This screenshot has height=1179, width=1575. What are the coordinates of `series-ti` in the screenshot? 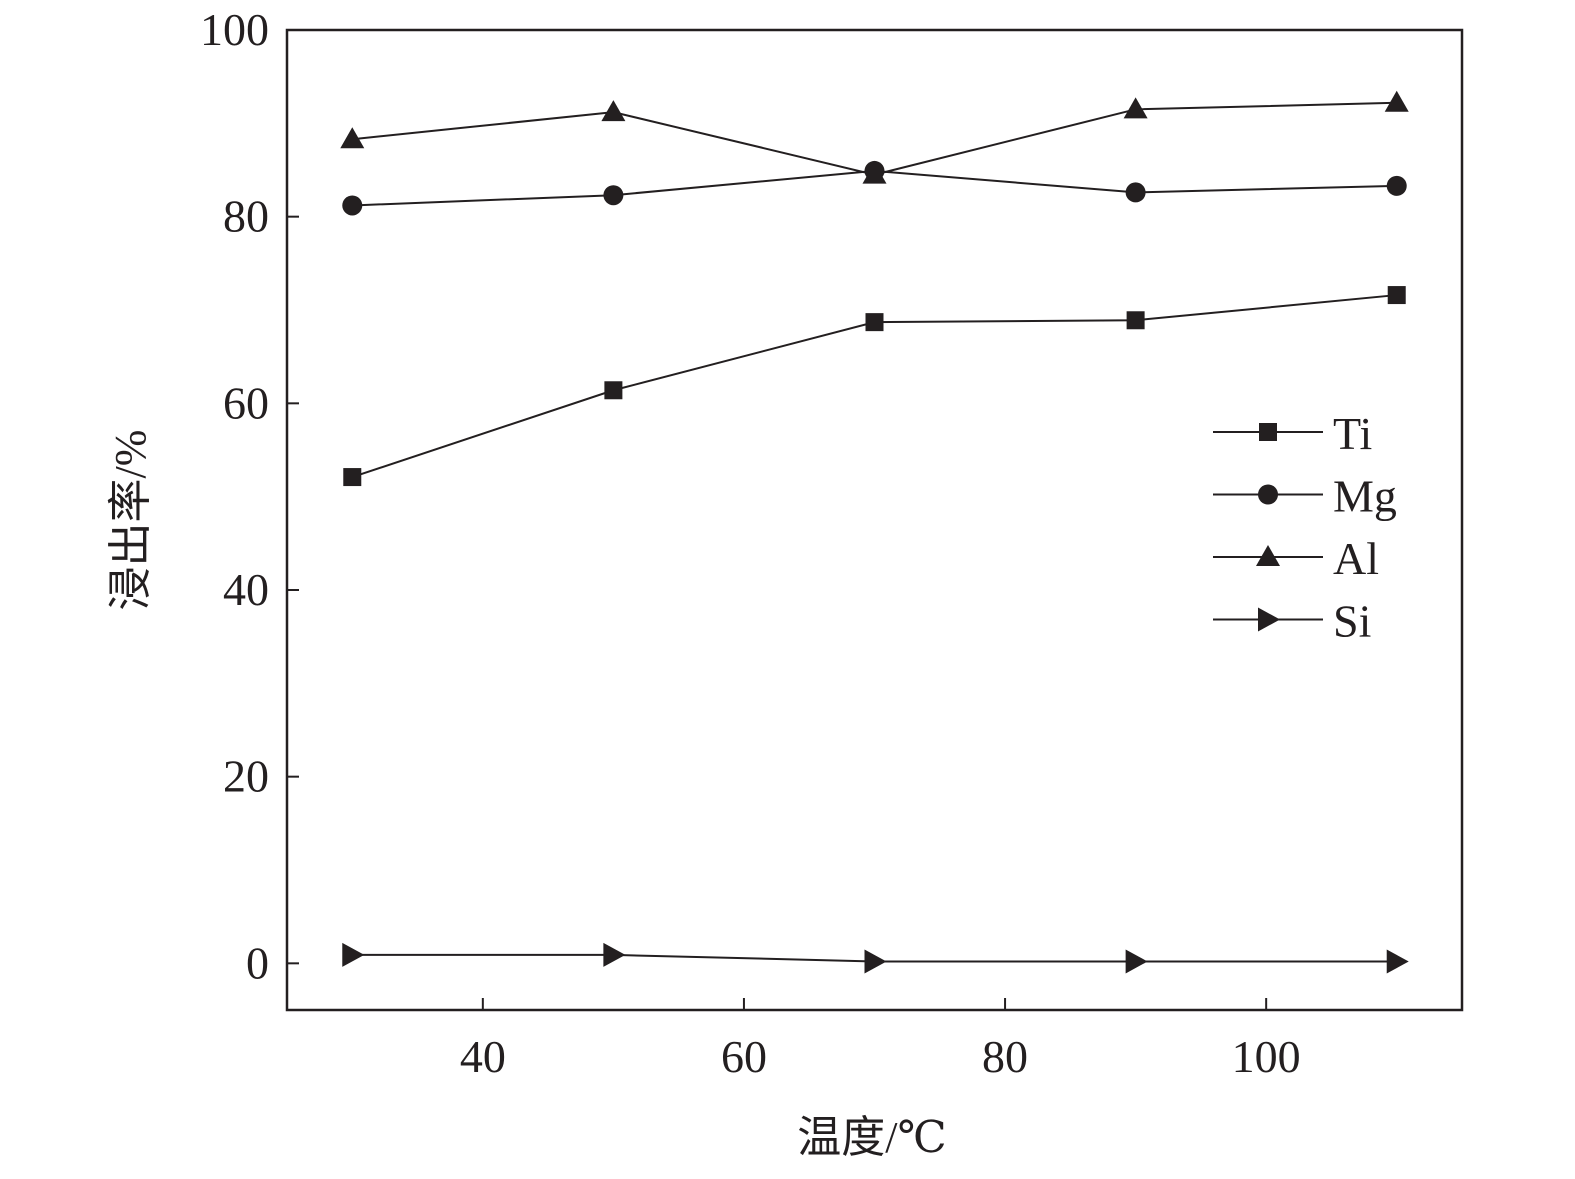 It's located at (874, 386).